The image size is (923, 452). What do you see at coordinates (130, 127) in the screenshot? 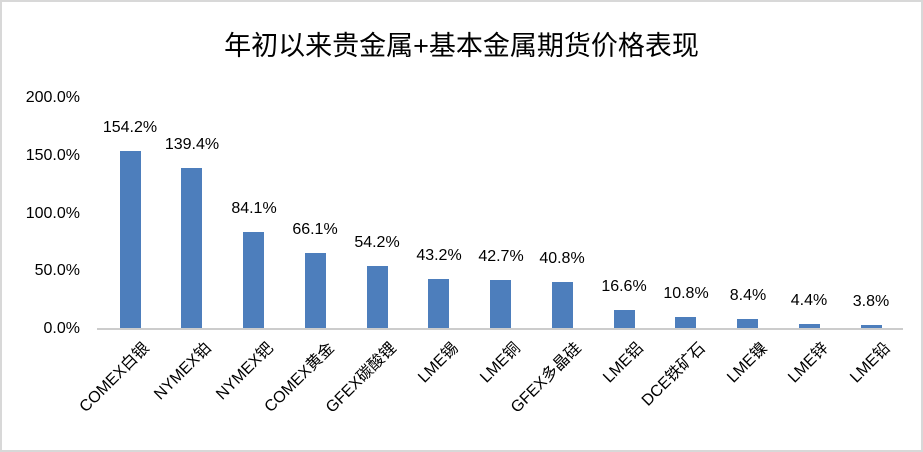
I see `bar-value-label: 154.2%` at bounding box center [130, 127].